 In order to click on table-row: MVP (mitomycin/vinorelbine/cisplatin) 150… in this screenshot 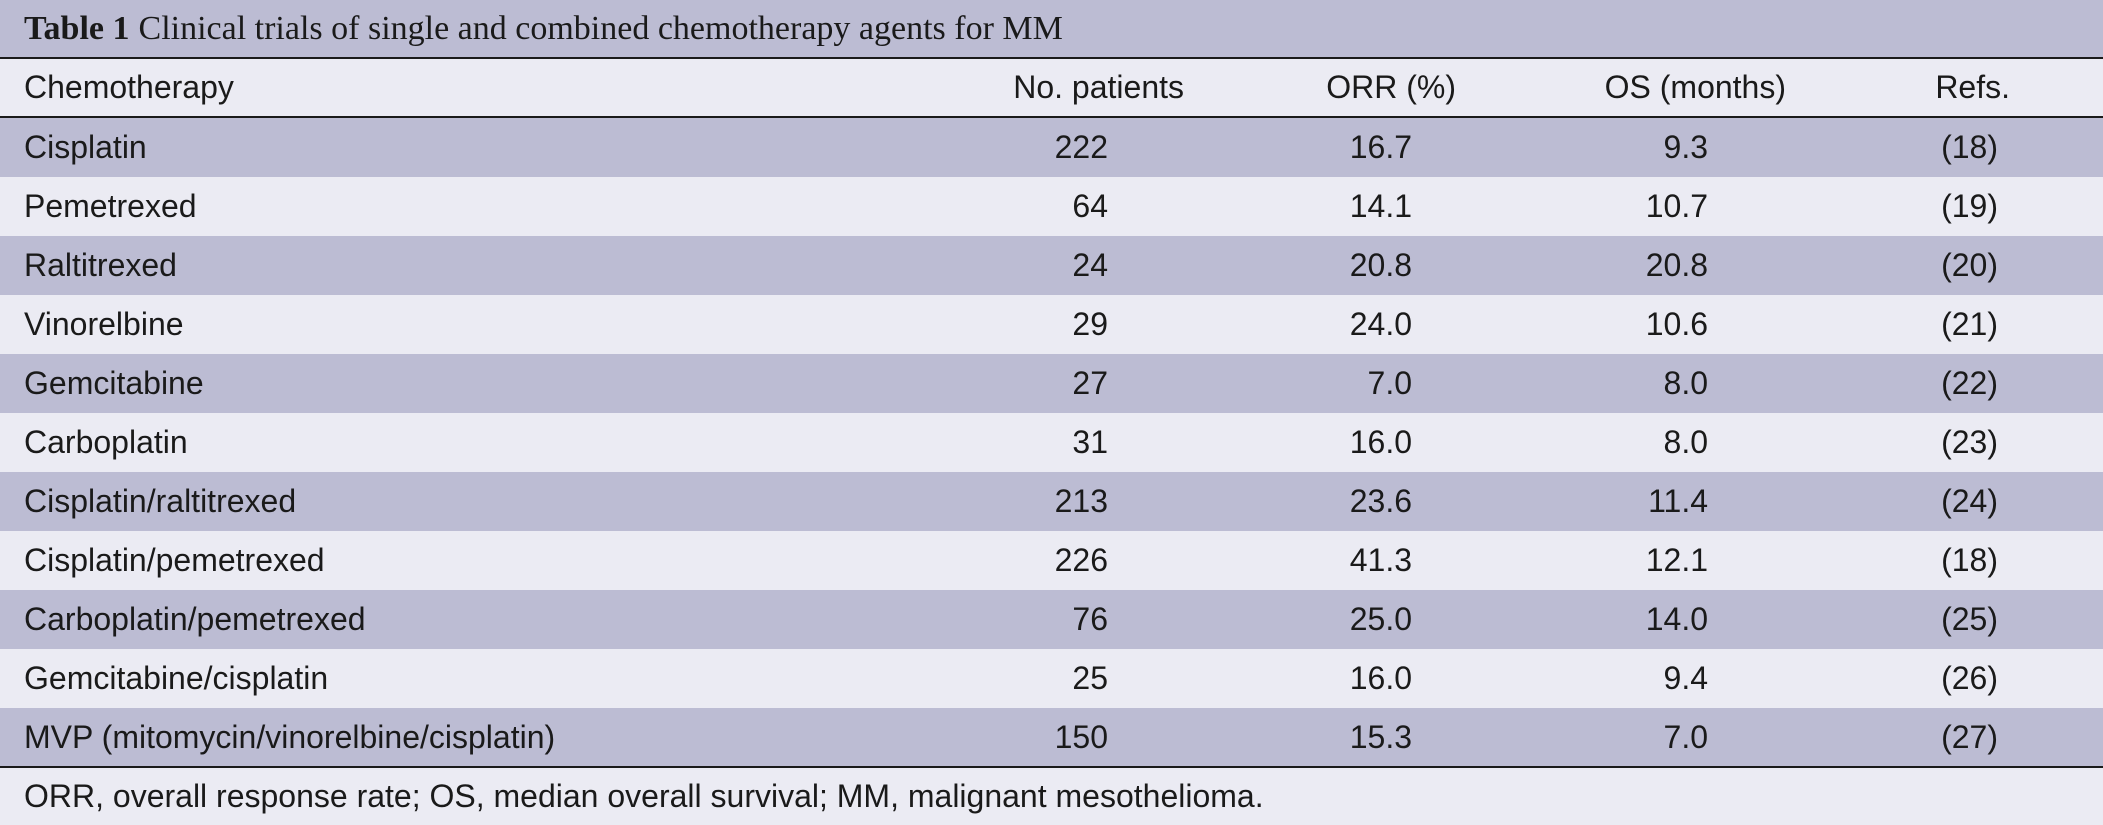, I will do `click(1051, 737)`.